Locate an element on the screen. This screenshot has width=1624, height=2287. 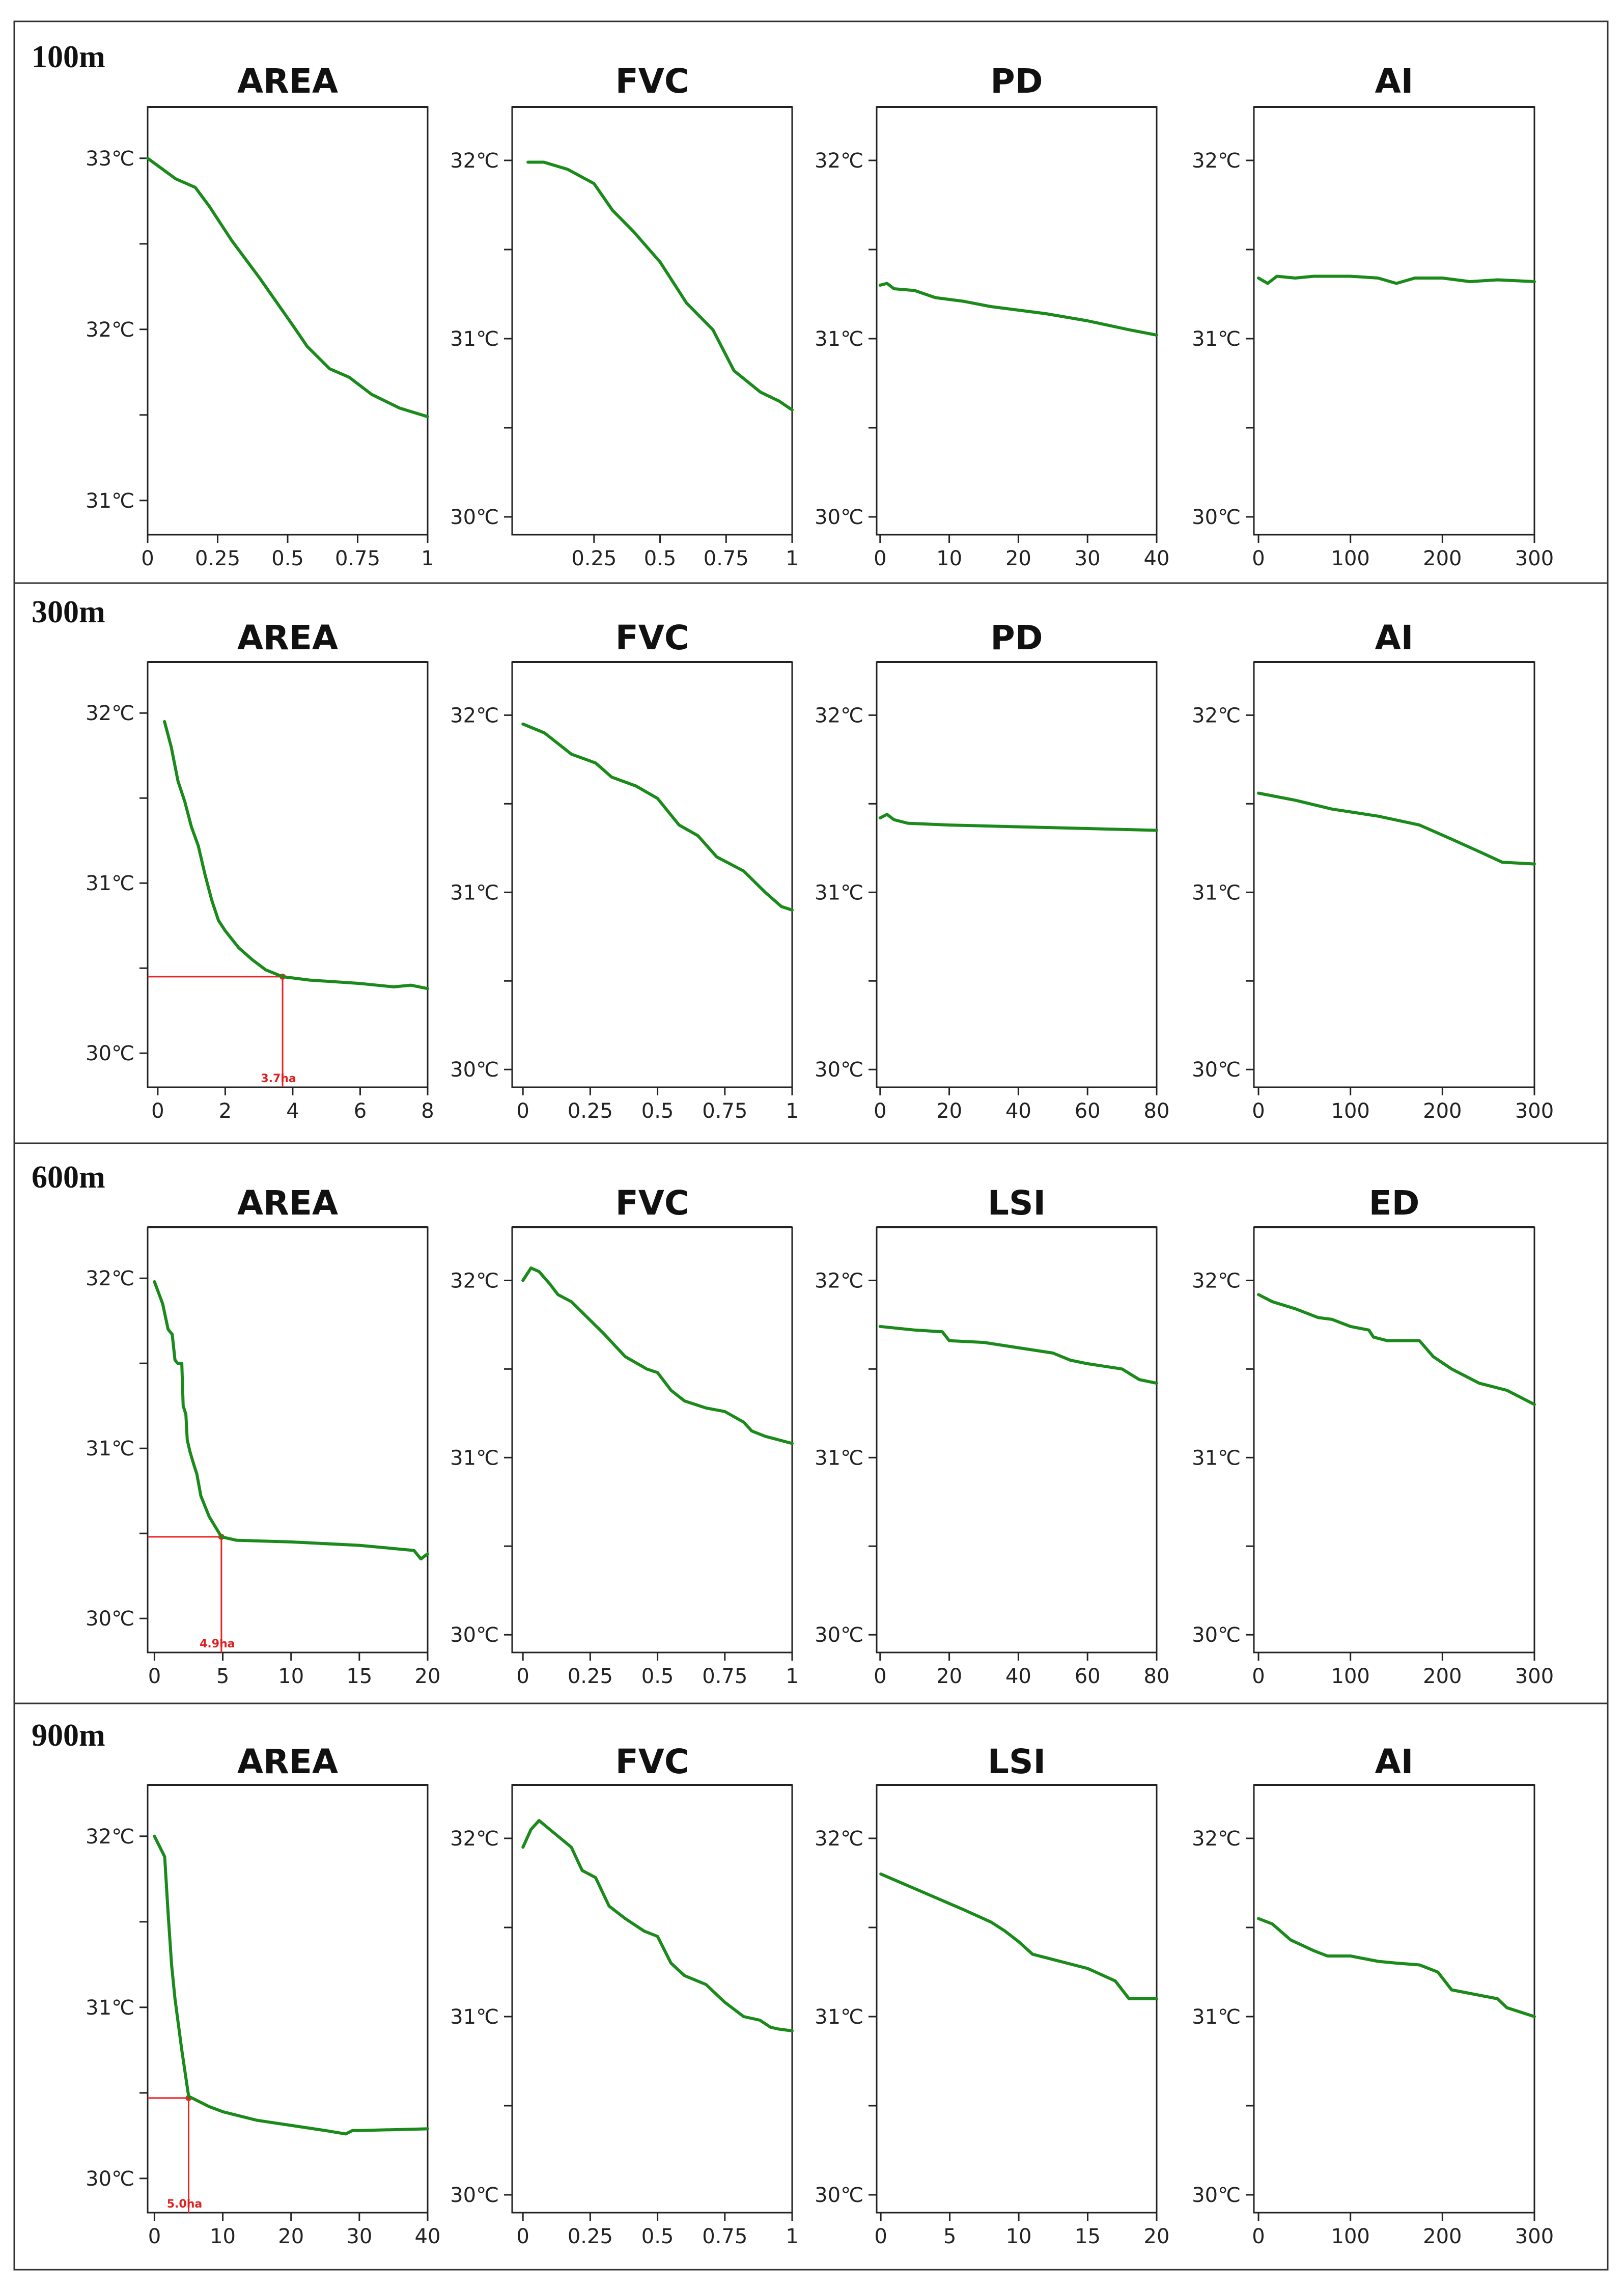
panel-title: FVC is located at coordinates (652, 1203).